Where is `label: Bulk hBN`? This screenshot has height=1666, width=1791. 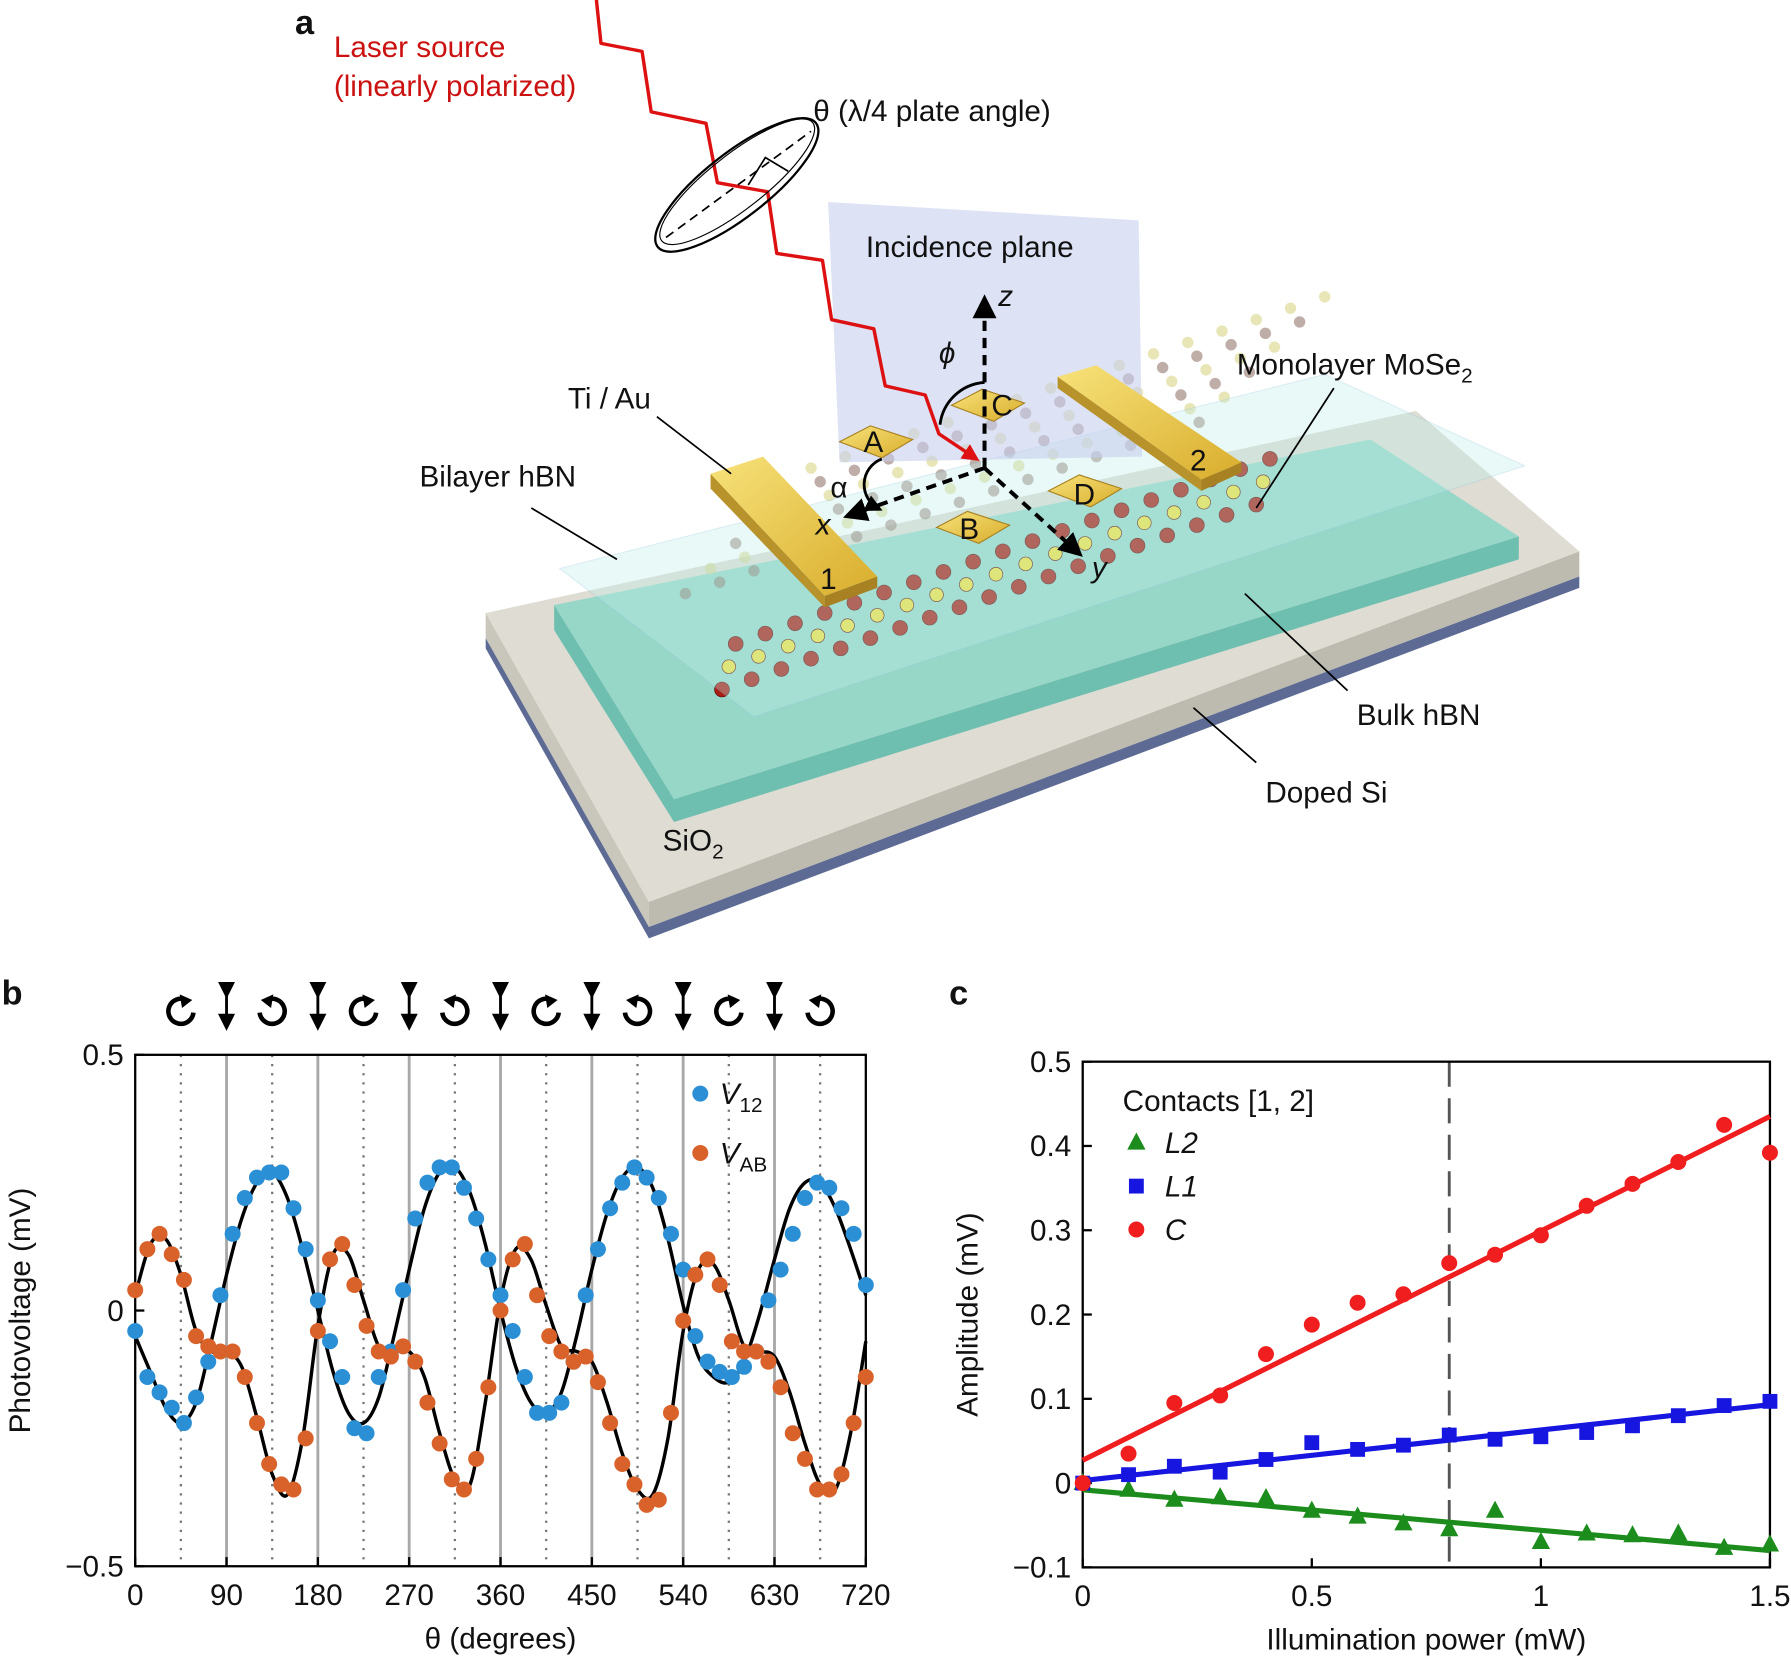 label: Bulk hBN is located at coordinates (1419, 715).